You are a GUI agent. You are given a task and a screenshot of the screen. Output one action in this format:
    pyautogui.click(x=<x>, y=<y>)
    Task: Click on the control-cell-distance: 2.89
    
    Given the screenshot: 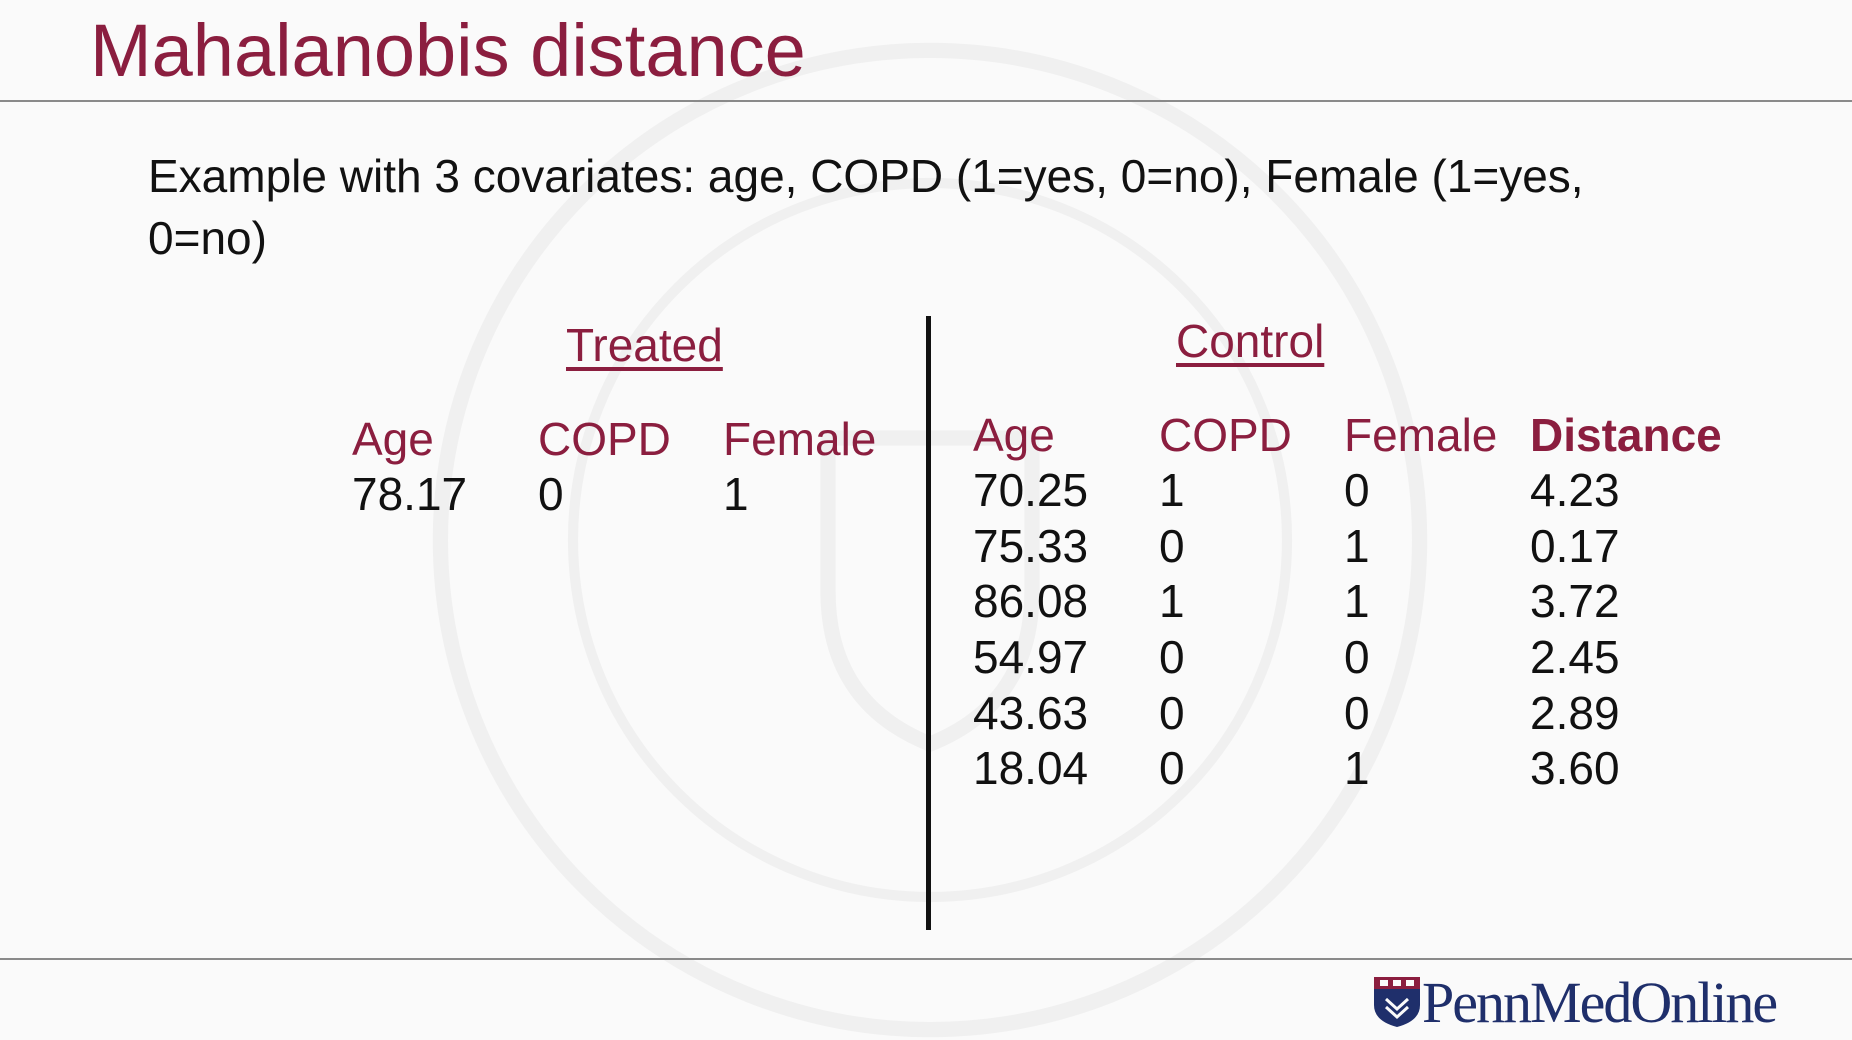 What is the action you would take?
    pyautogui.click(x=1575, y=713)
    